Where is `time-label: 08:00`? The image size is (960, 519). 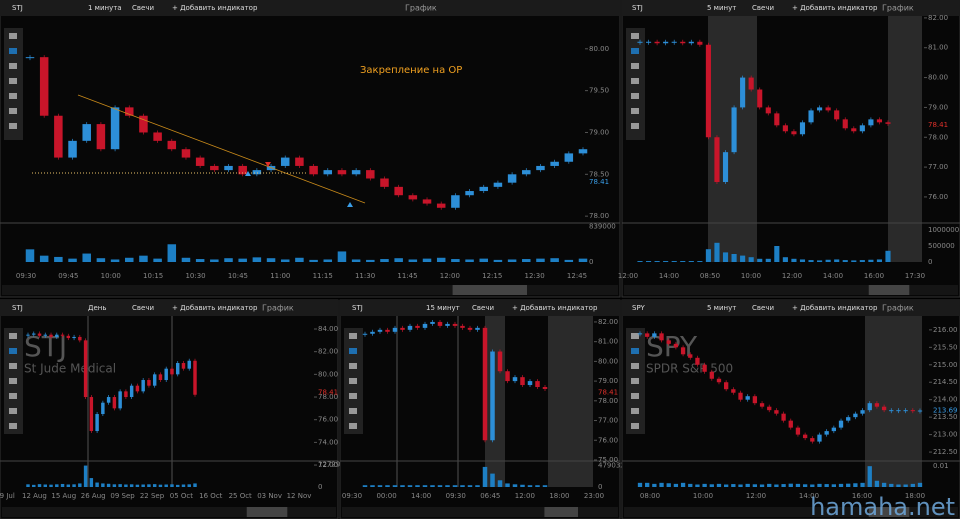 time-label: 08:00 is located at coordinates (650, 496).